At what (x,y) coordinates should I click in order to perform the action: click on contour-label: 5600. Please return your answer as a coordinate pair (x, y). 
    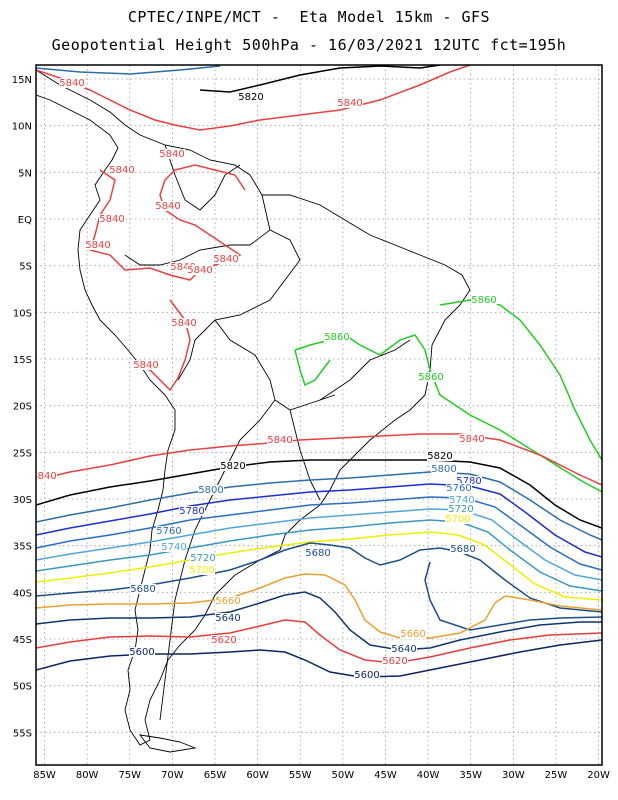
    Looking at the image, I should click on (141, 652).